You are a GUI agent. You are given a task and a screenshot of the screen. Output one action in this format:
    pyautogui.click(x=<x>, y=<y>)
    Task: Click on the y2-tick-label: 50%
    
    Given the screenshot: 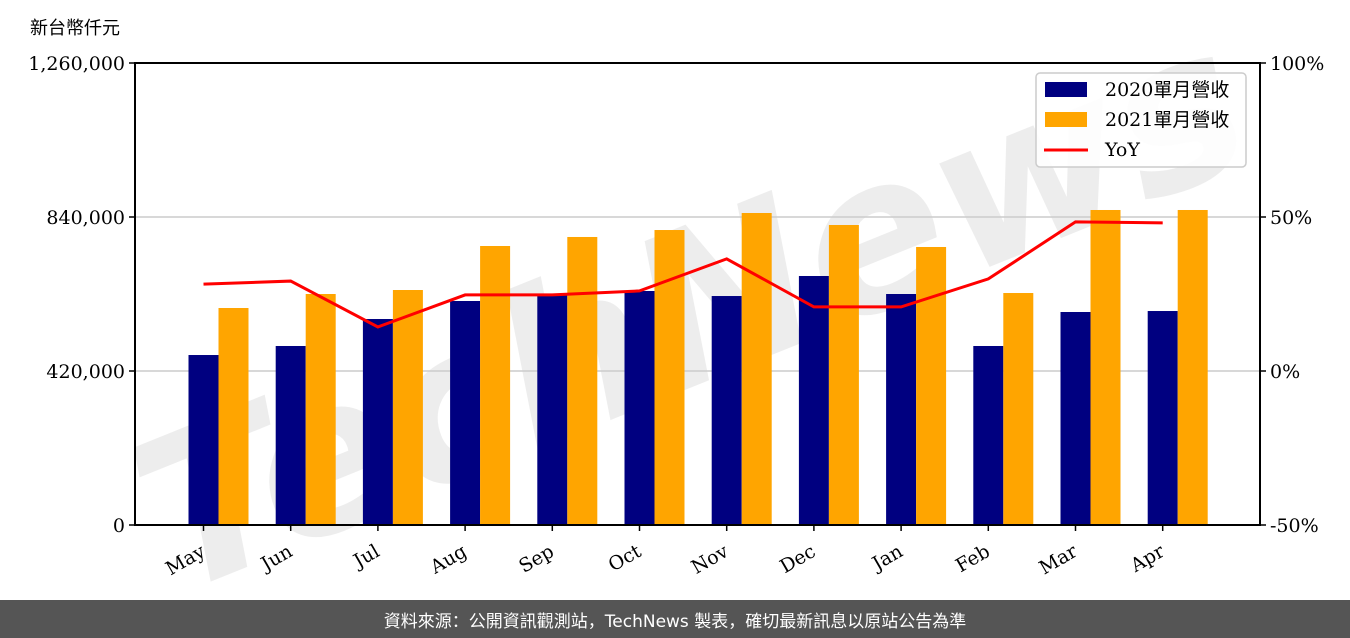 What is the action you would take?
    pyautogui.click(x=1291, y=218)
    